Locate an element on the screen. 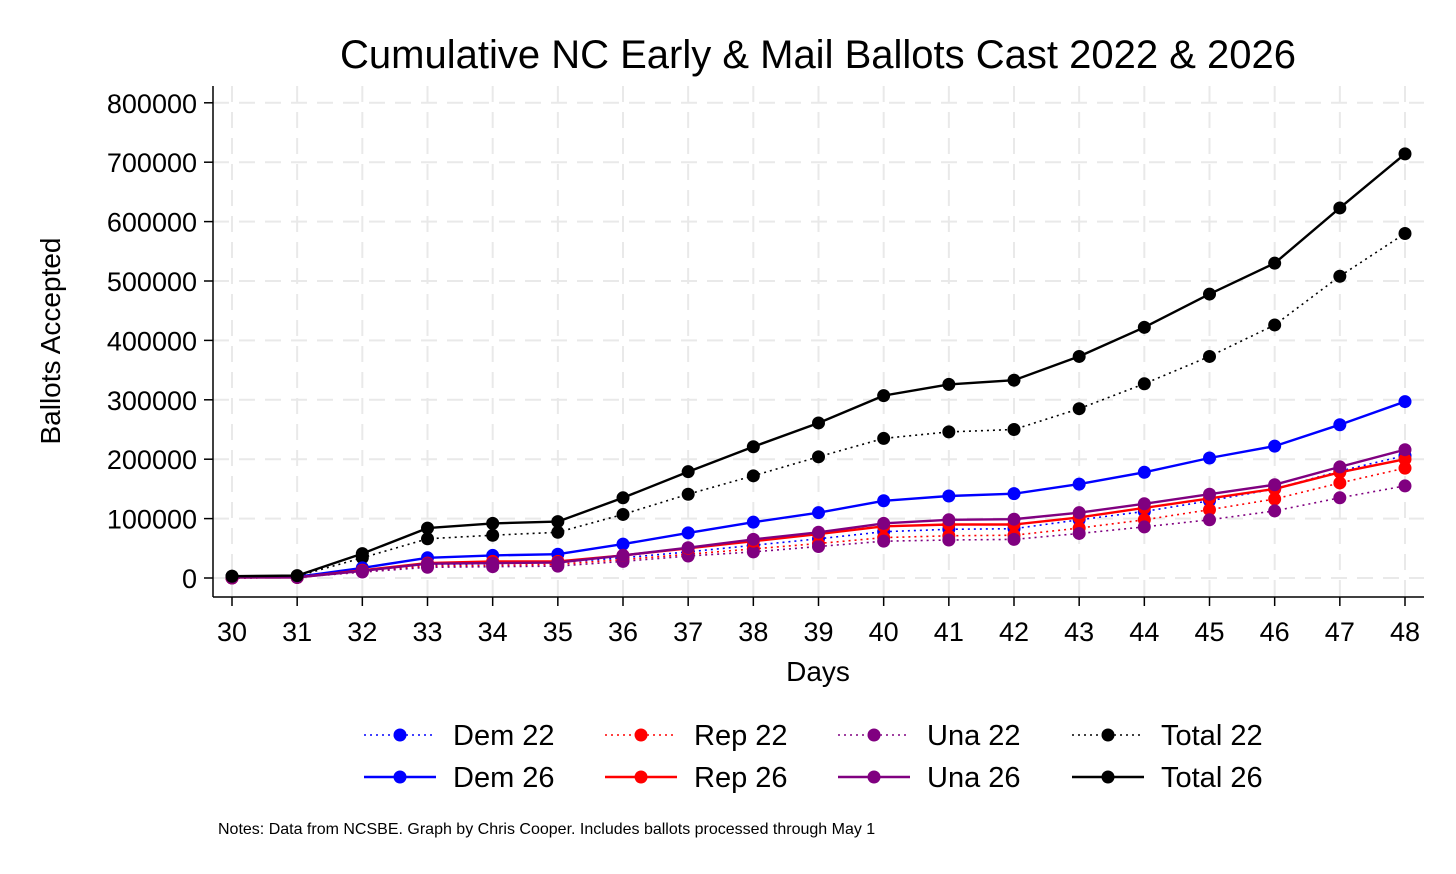 The height and width of the screenshot is (874, 1456). x-axis-label: Days is located at coordinates (818, 671).